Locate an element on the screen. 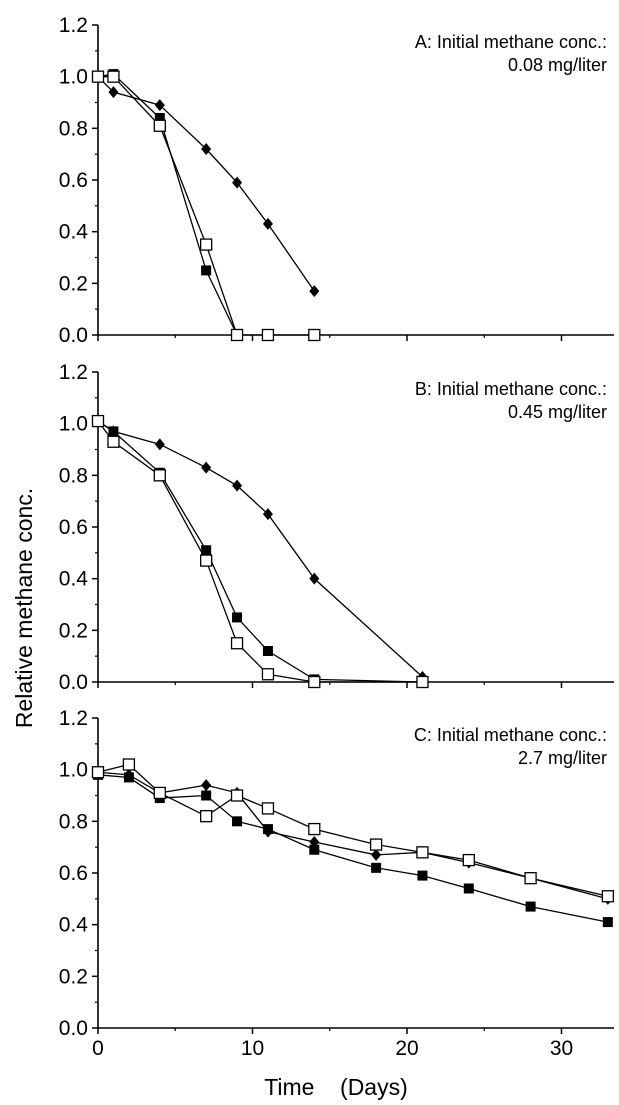  panel-annotation-title: B: Initial methane conc.: is located at coordinates (511, 389).